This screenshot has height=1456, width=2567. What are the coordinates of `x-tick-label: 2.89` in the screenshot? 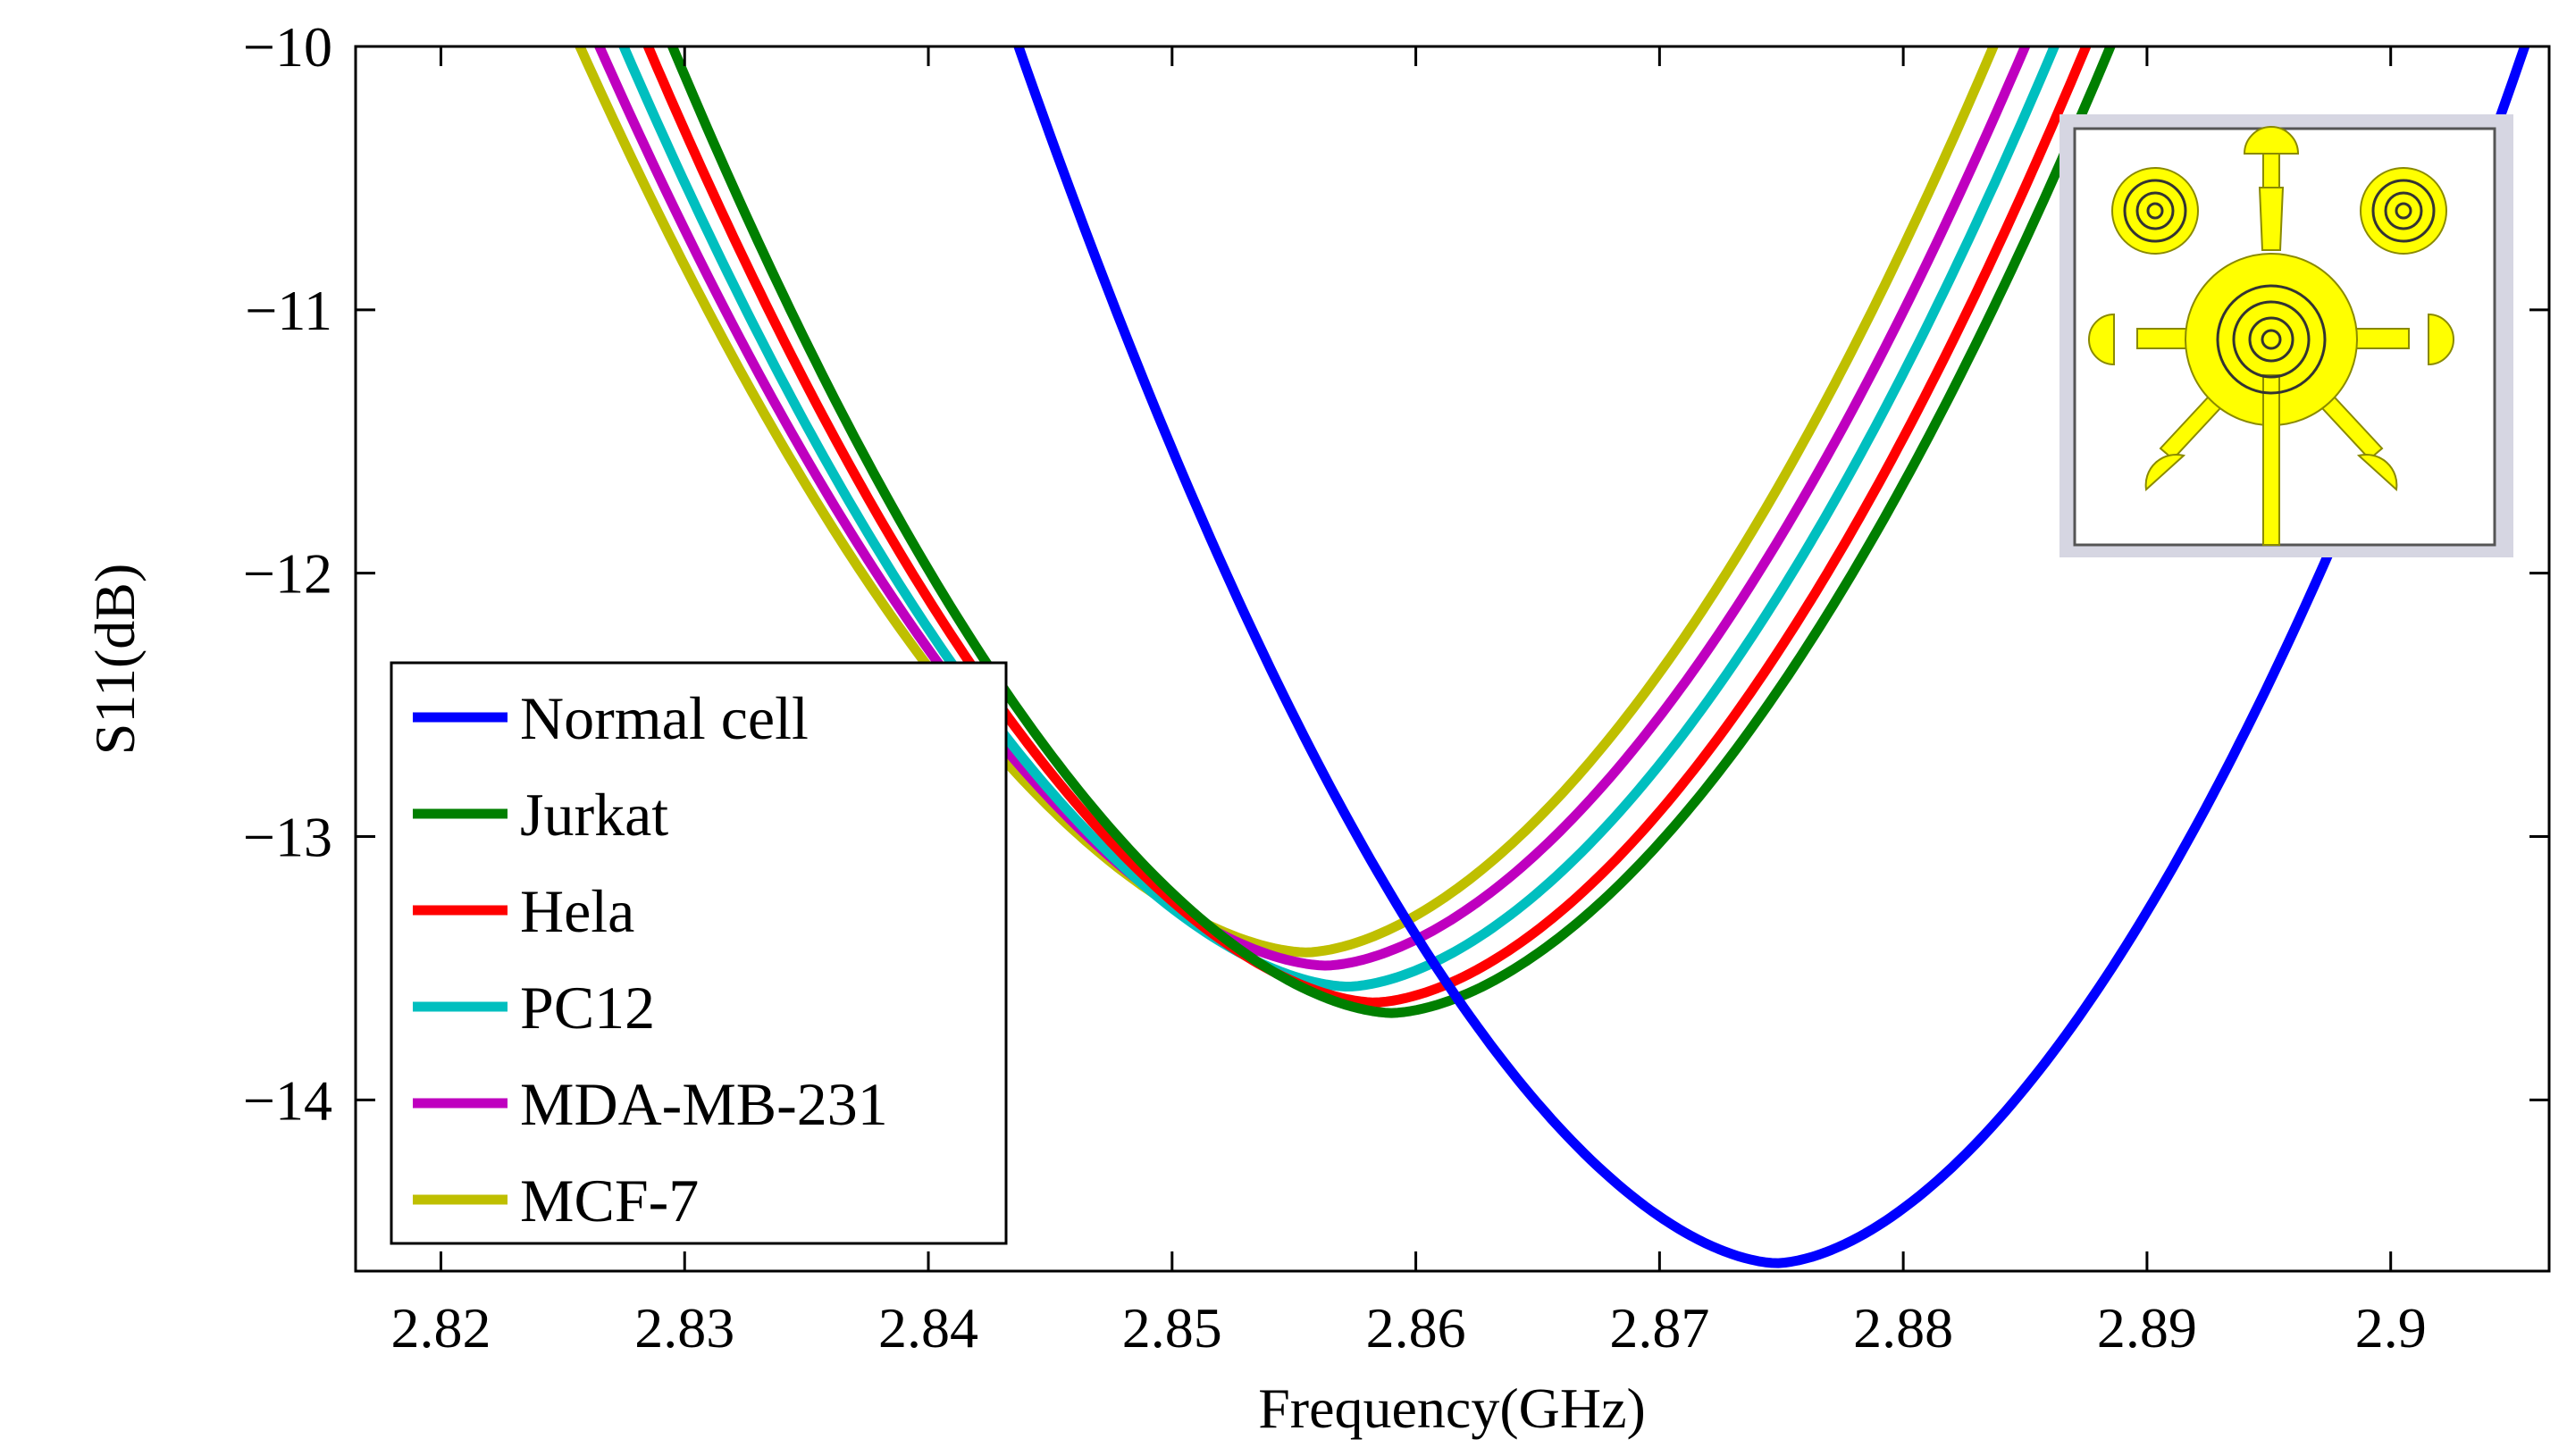 It's located at (2147, 1328).